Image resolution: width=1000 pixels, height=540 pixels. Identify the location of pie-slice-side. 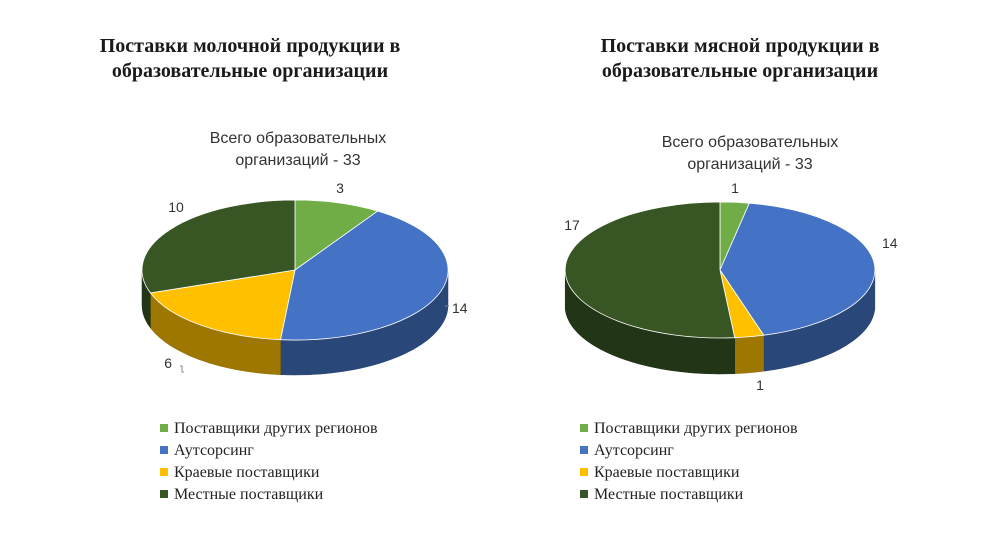
(749, 354).